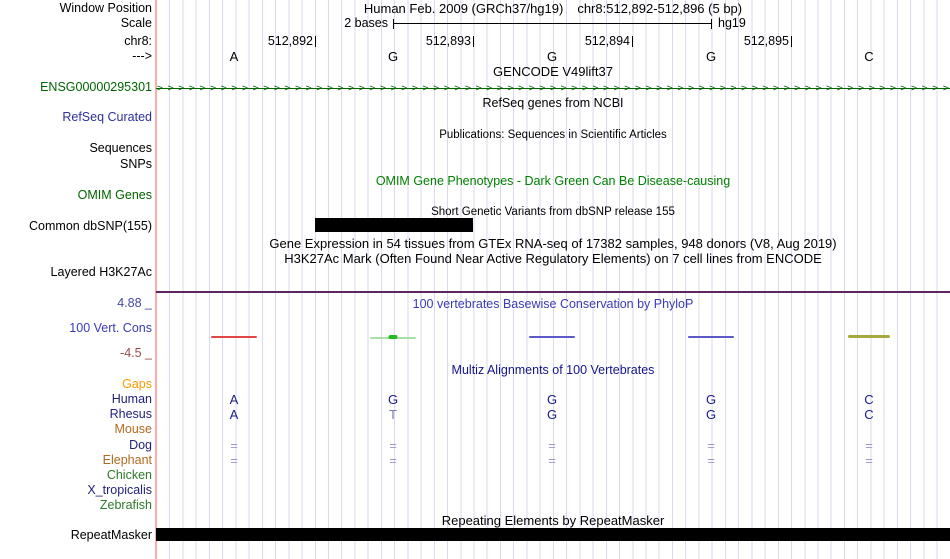  What do you see at coordinates (553, 370) in the screenshot?
I see `multiz-track-title: Multiz Alignments of 100 Vertebrates` at bounding box center [553, 370].